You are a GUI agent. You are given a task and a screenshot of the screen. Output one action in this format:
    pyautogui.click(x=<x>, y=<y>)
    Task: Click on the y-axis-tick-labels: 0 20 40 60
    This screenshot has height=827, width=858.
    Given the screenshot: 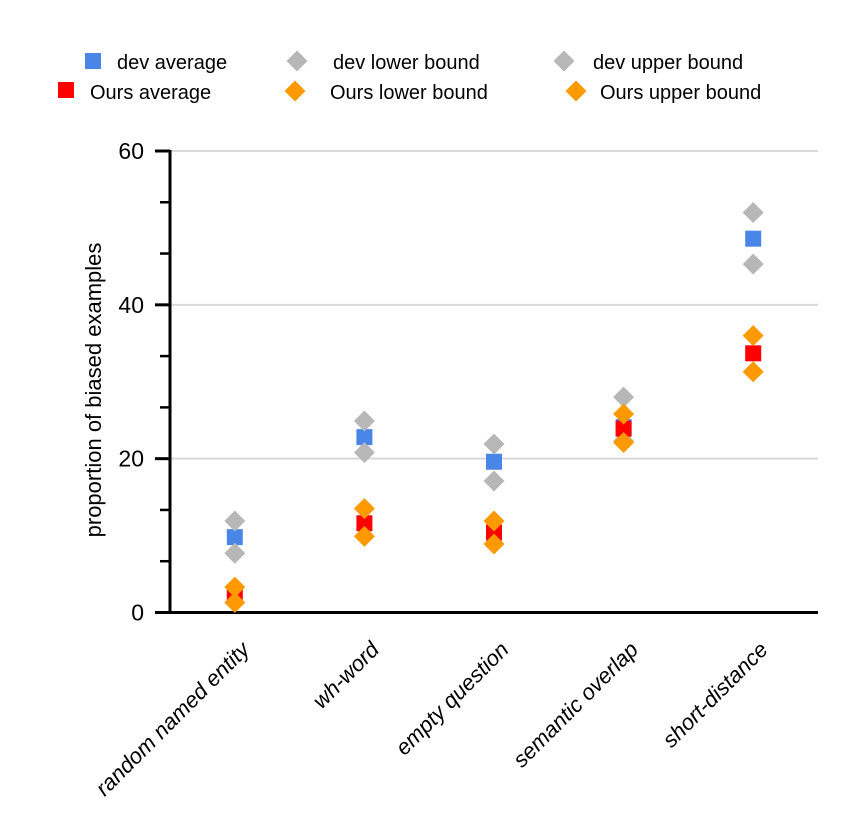 What is the action you would take?
    pyautogui.click(x=131, y=382)
    